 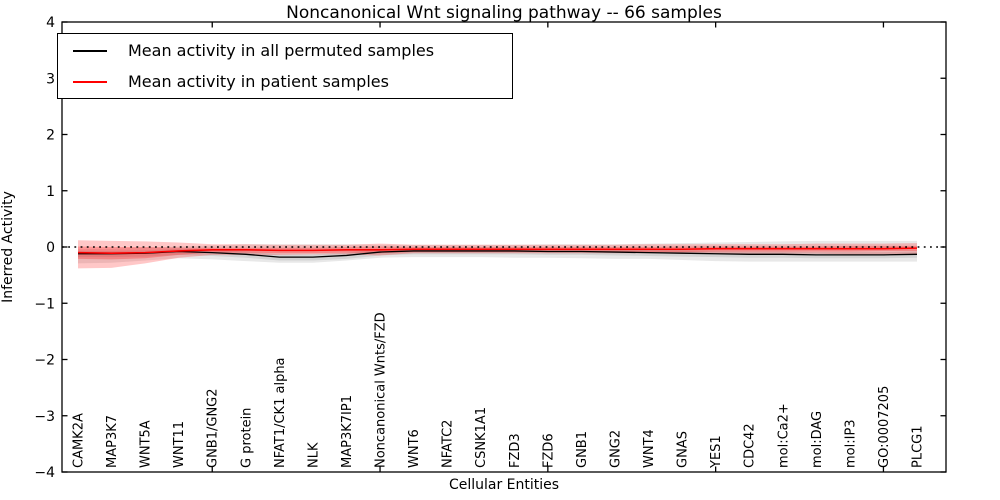 I want to click on x-category-label: GNB1/GNG2, so click(x=213, y=428).